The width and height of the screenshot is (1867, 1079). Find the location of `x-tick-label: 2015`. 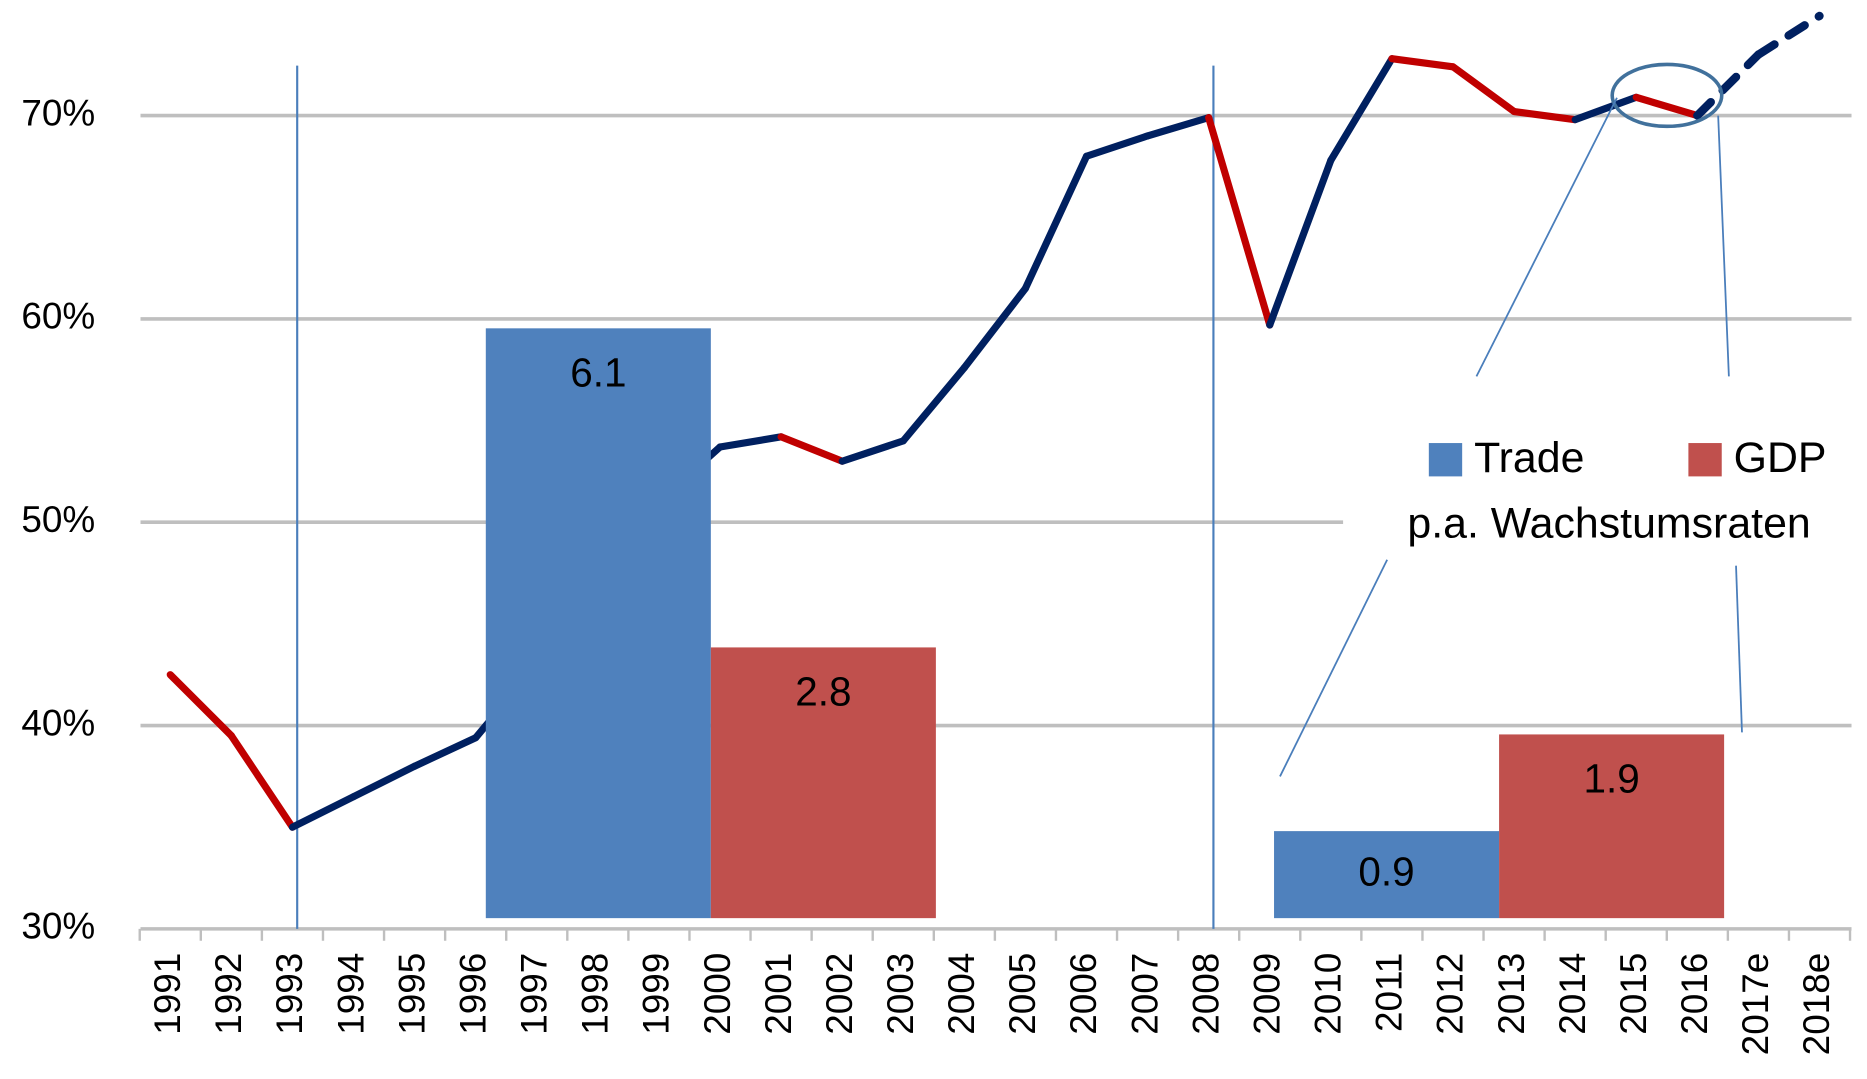

x-tick-label: 2015 is located at coordinates (1633, 994).